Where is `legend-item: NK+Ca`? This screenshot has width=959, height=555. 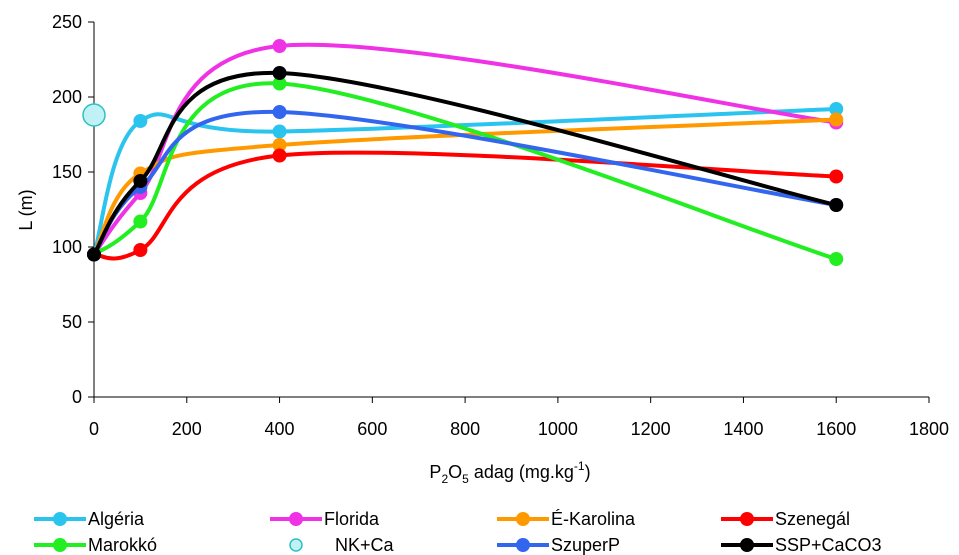
legend-item: NK+Ca is located at coordinates (342, 545).